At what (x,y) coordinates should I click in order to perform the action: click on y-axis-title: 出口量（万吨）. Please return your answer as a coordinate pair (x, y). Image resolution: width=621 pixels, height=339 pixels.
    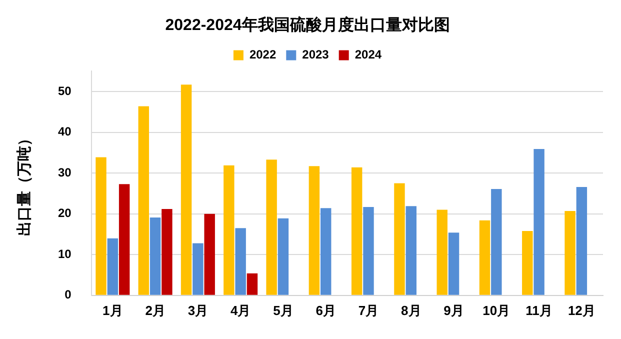
    Looking at the image, I should click on (25, 183).